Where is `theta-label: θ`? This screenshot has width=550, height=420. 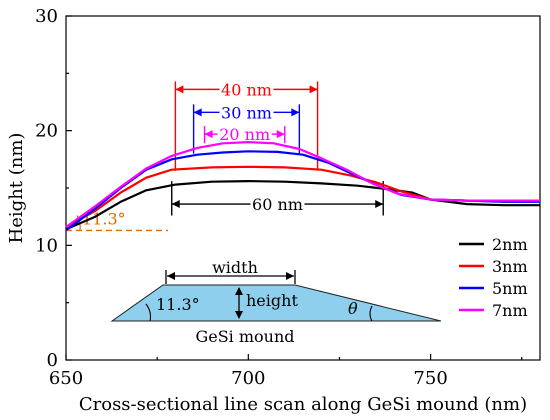 theta-label: θ is located at coordinates (353, 308).